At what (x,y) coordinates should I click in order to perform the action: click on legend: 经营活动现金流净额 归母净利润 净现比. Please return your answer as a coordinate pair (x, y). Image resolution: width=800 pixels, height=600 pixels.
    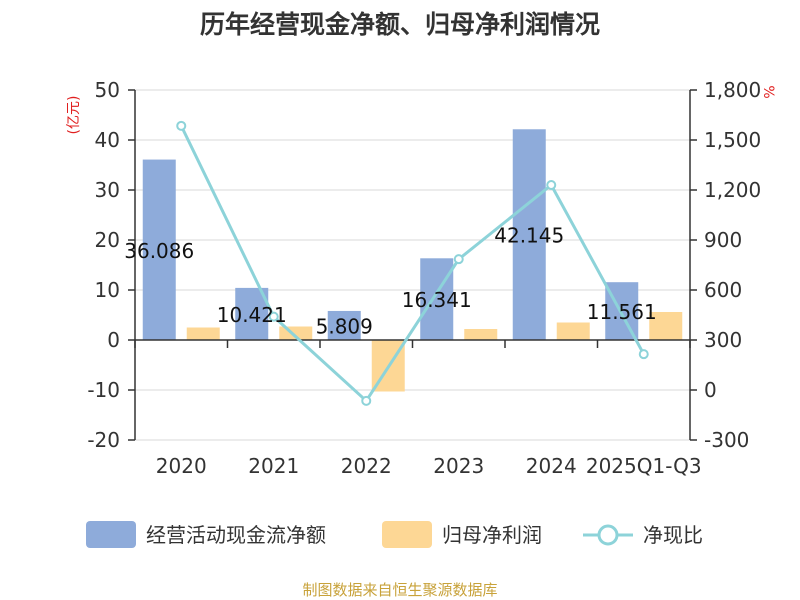
    Looking at the image, I should click on (394, 534).